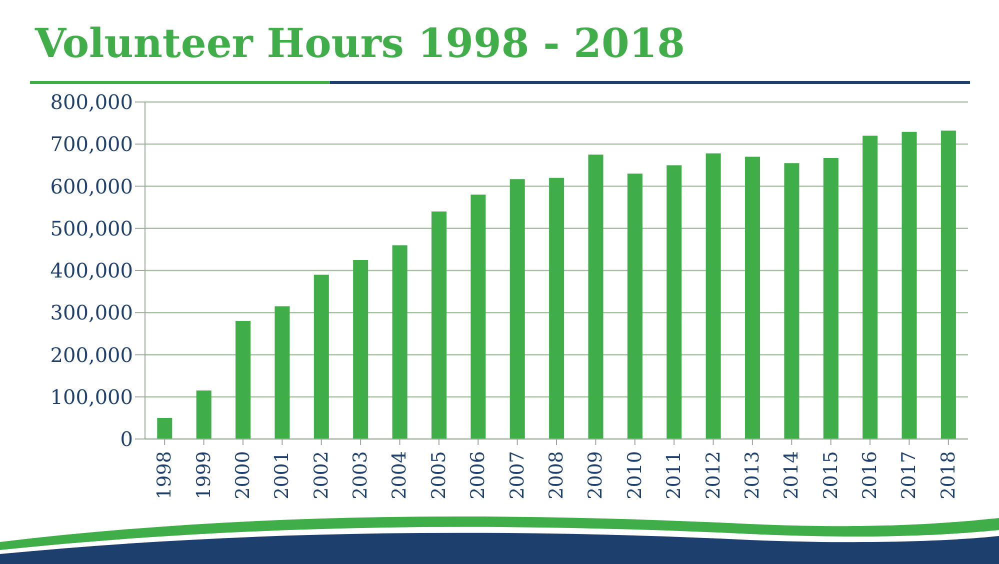 The height and width of the screenshot is (564, 999). I want to click on x-tick-label: 2001, so click(282, 475).